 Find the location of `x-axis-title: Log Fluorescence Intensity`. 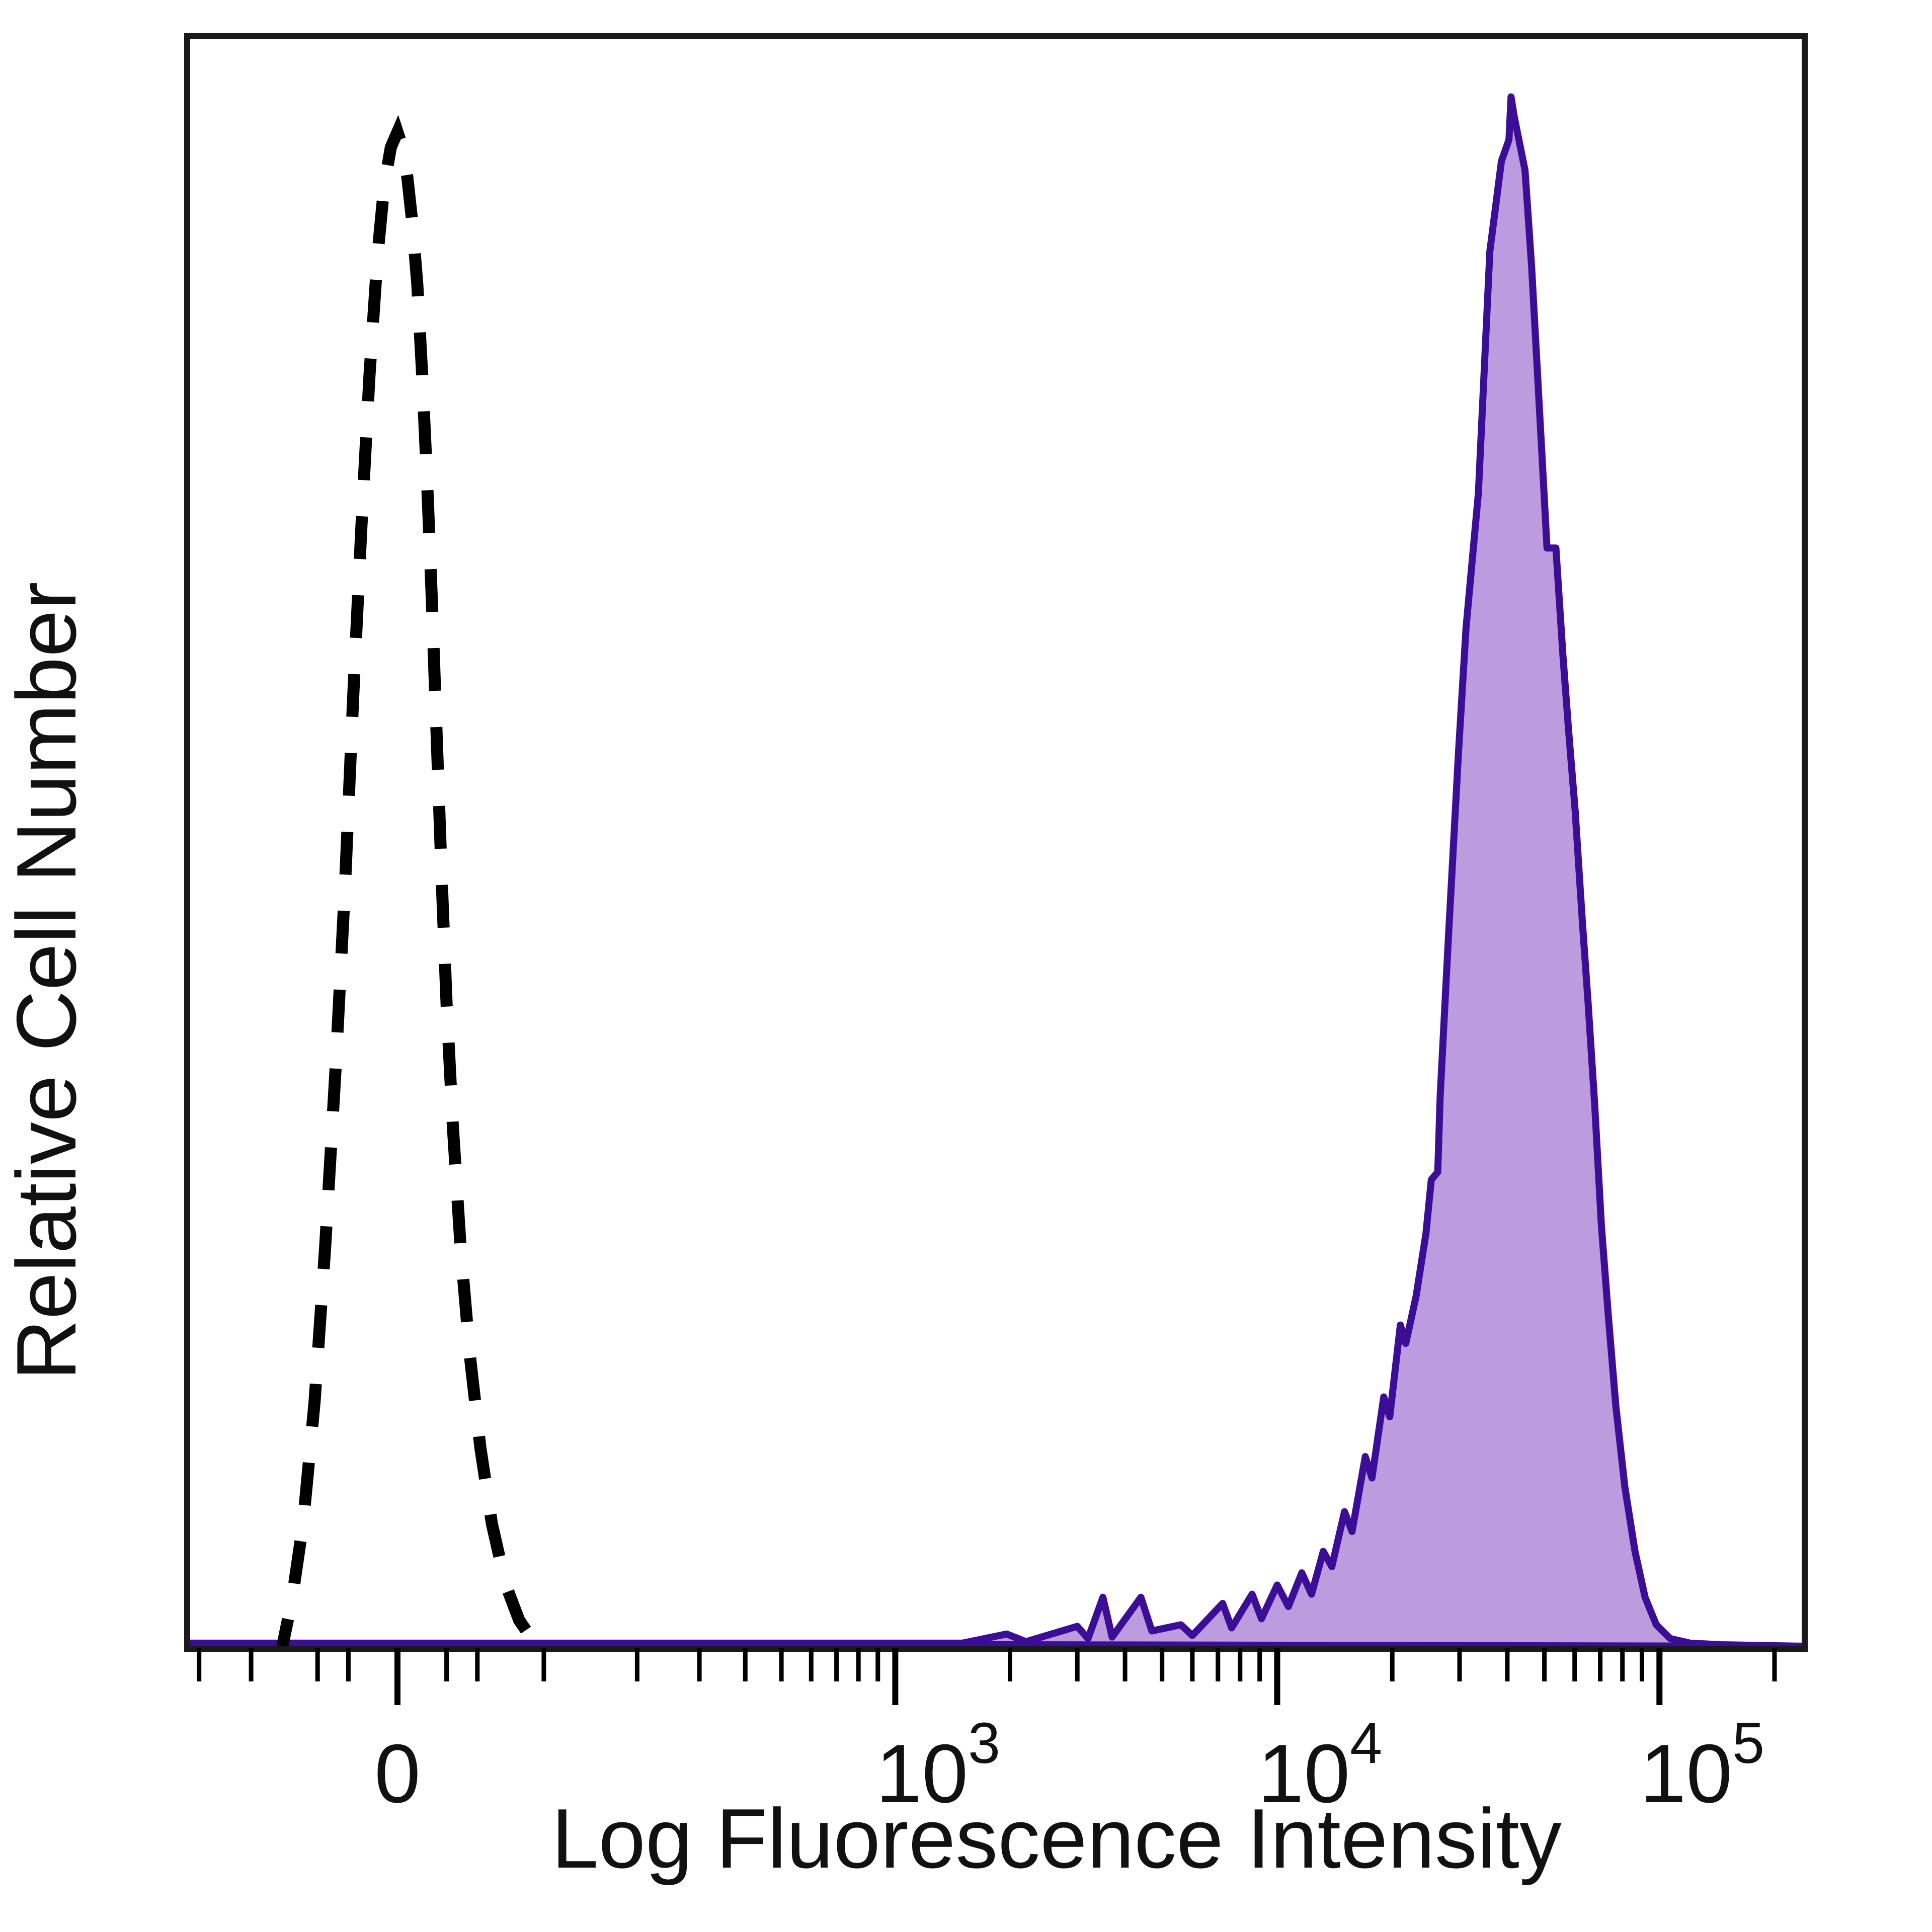

x-axis-title: Log Fluorescence Intensity is located at coordinates (1056, 1838).